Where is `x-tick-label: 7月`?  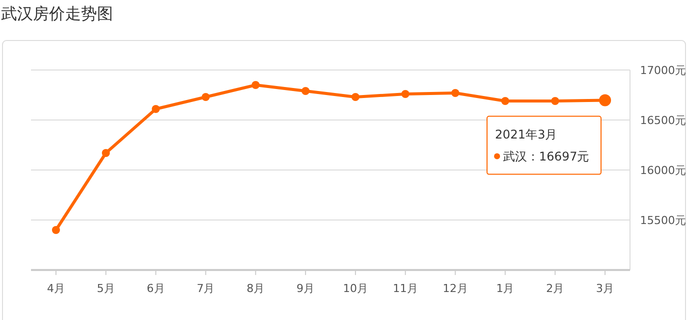
x-tick-label: 7月 is located at coordinates (205, 288).